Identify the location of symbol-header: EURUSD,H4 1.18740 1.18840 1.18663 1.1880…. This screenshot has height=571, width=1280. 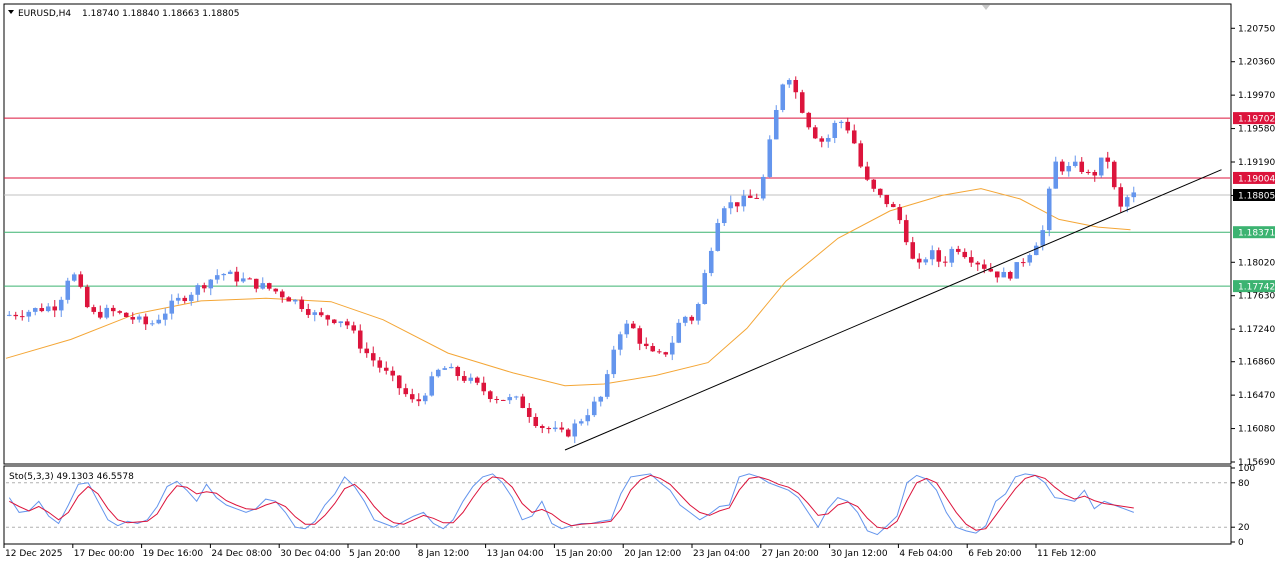
(123, 14).